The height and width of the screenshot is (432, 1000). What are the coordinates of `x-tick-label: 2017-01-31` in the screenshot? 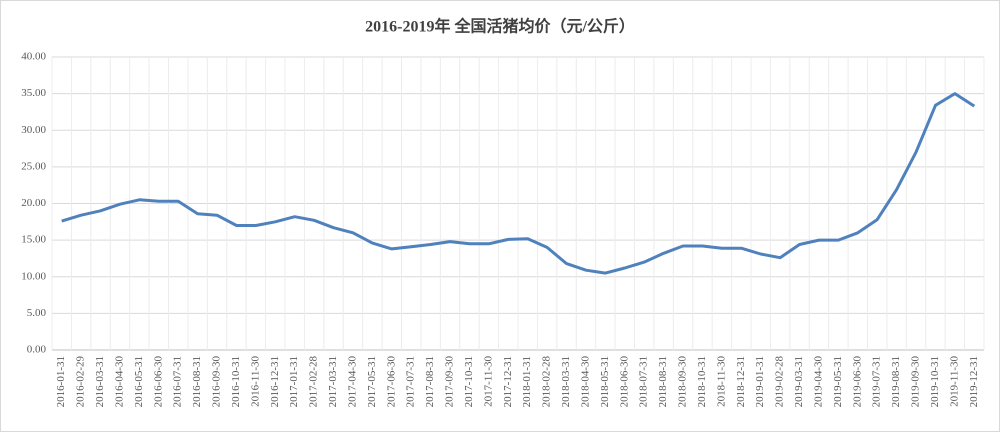 It's located at (294, 381).